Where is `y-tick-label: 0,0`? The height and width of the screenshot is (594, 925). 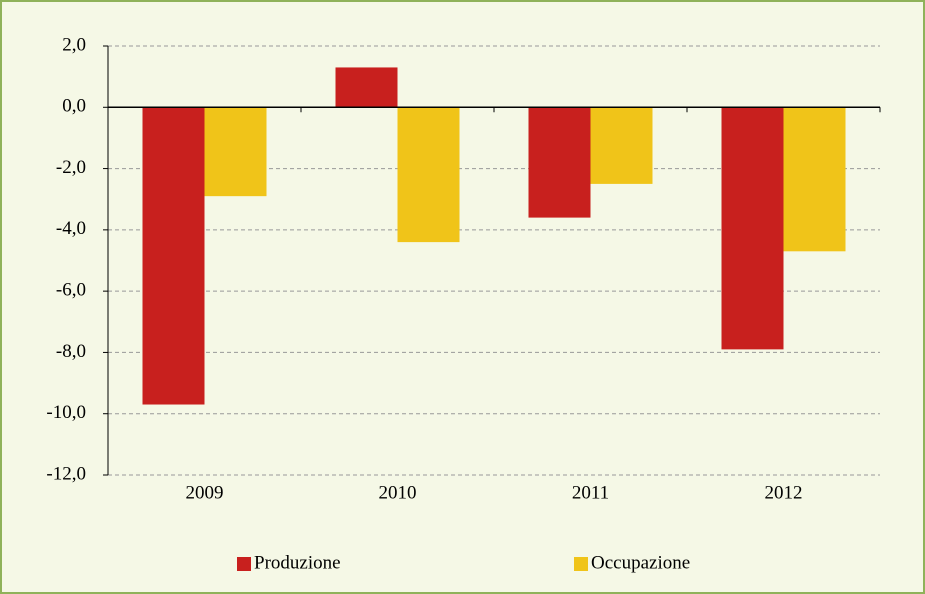 y-tick-label: 0,0 is located at coordinates (74, 106).